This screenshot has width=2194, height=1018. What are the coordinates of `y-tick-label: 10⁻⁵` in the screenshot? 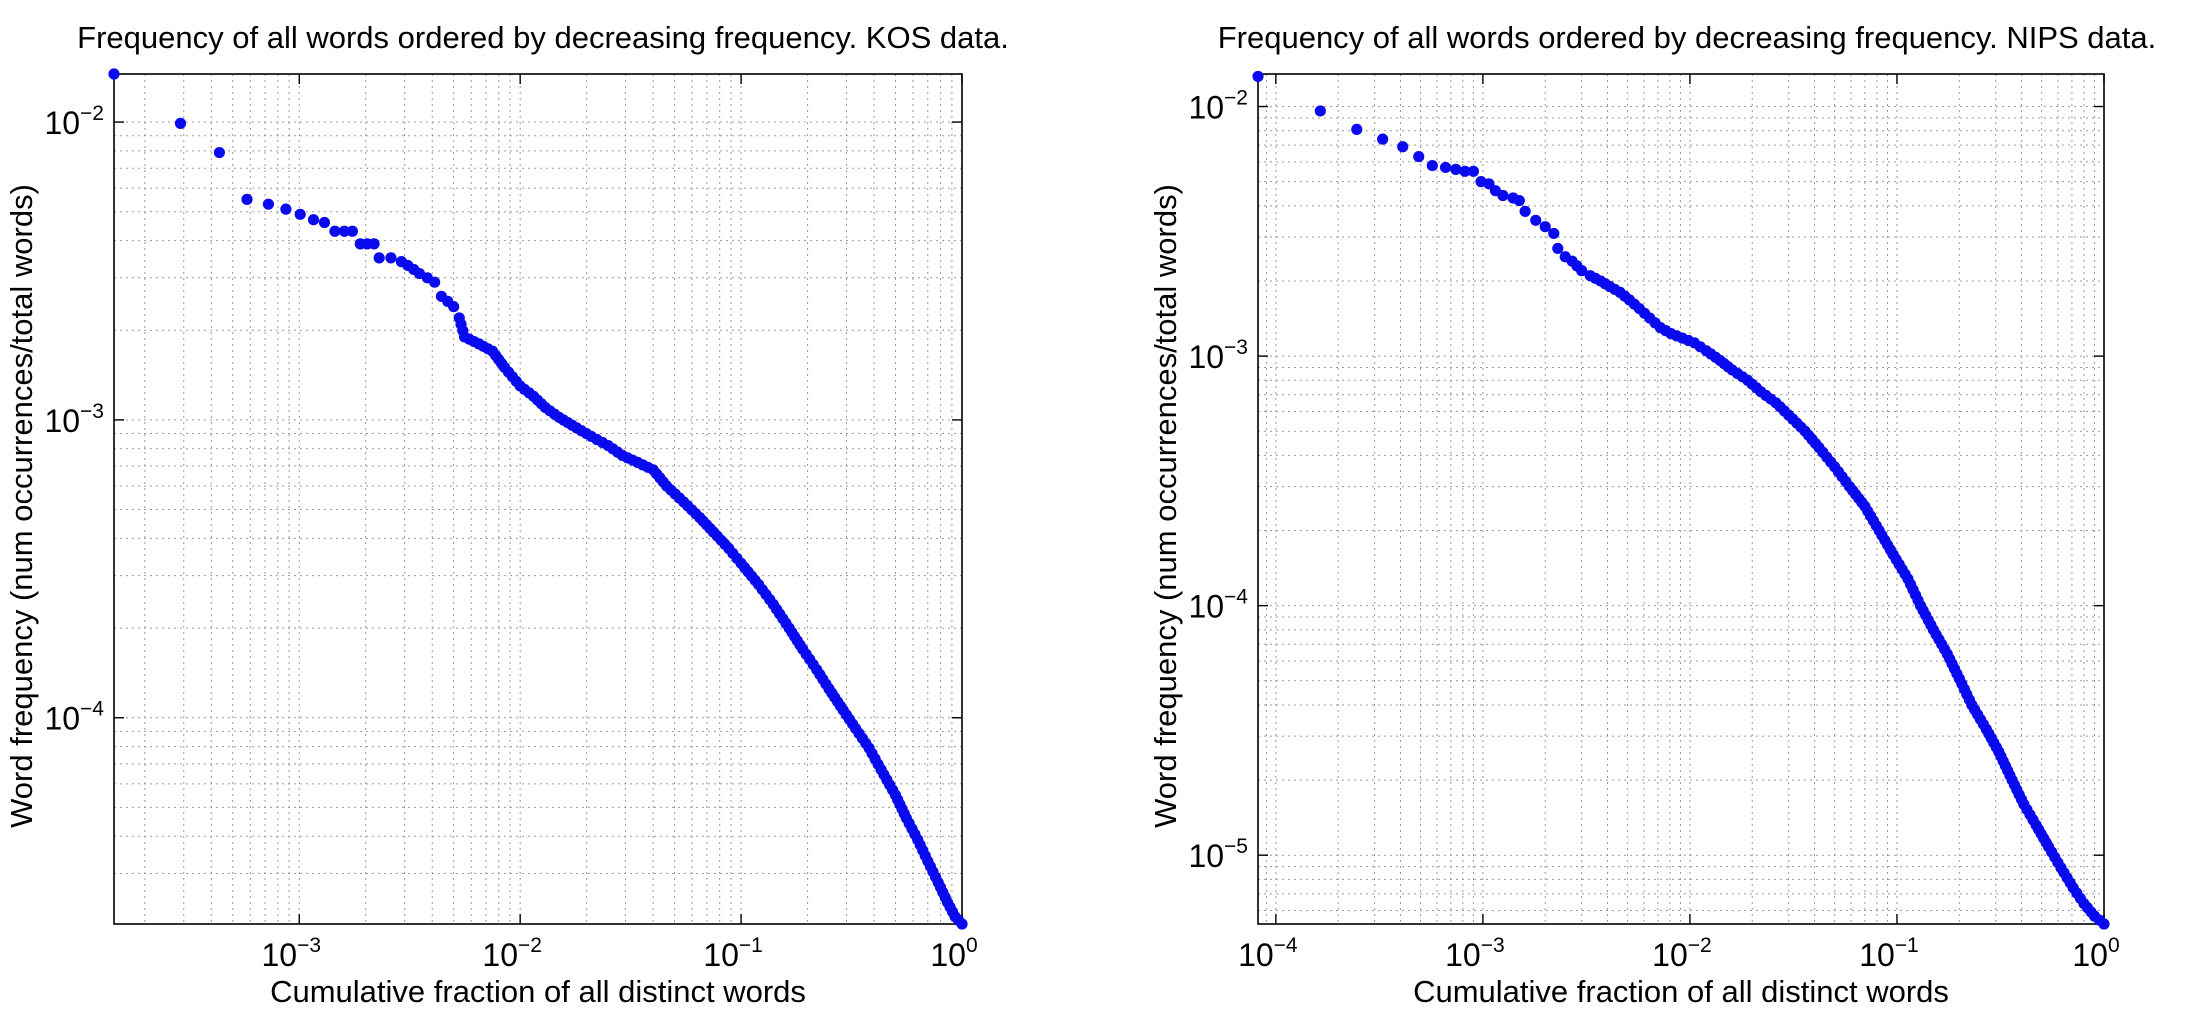 It's located at (1218, 854).